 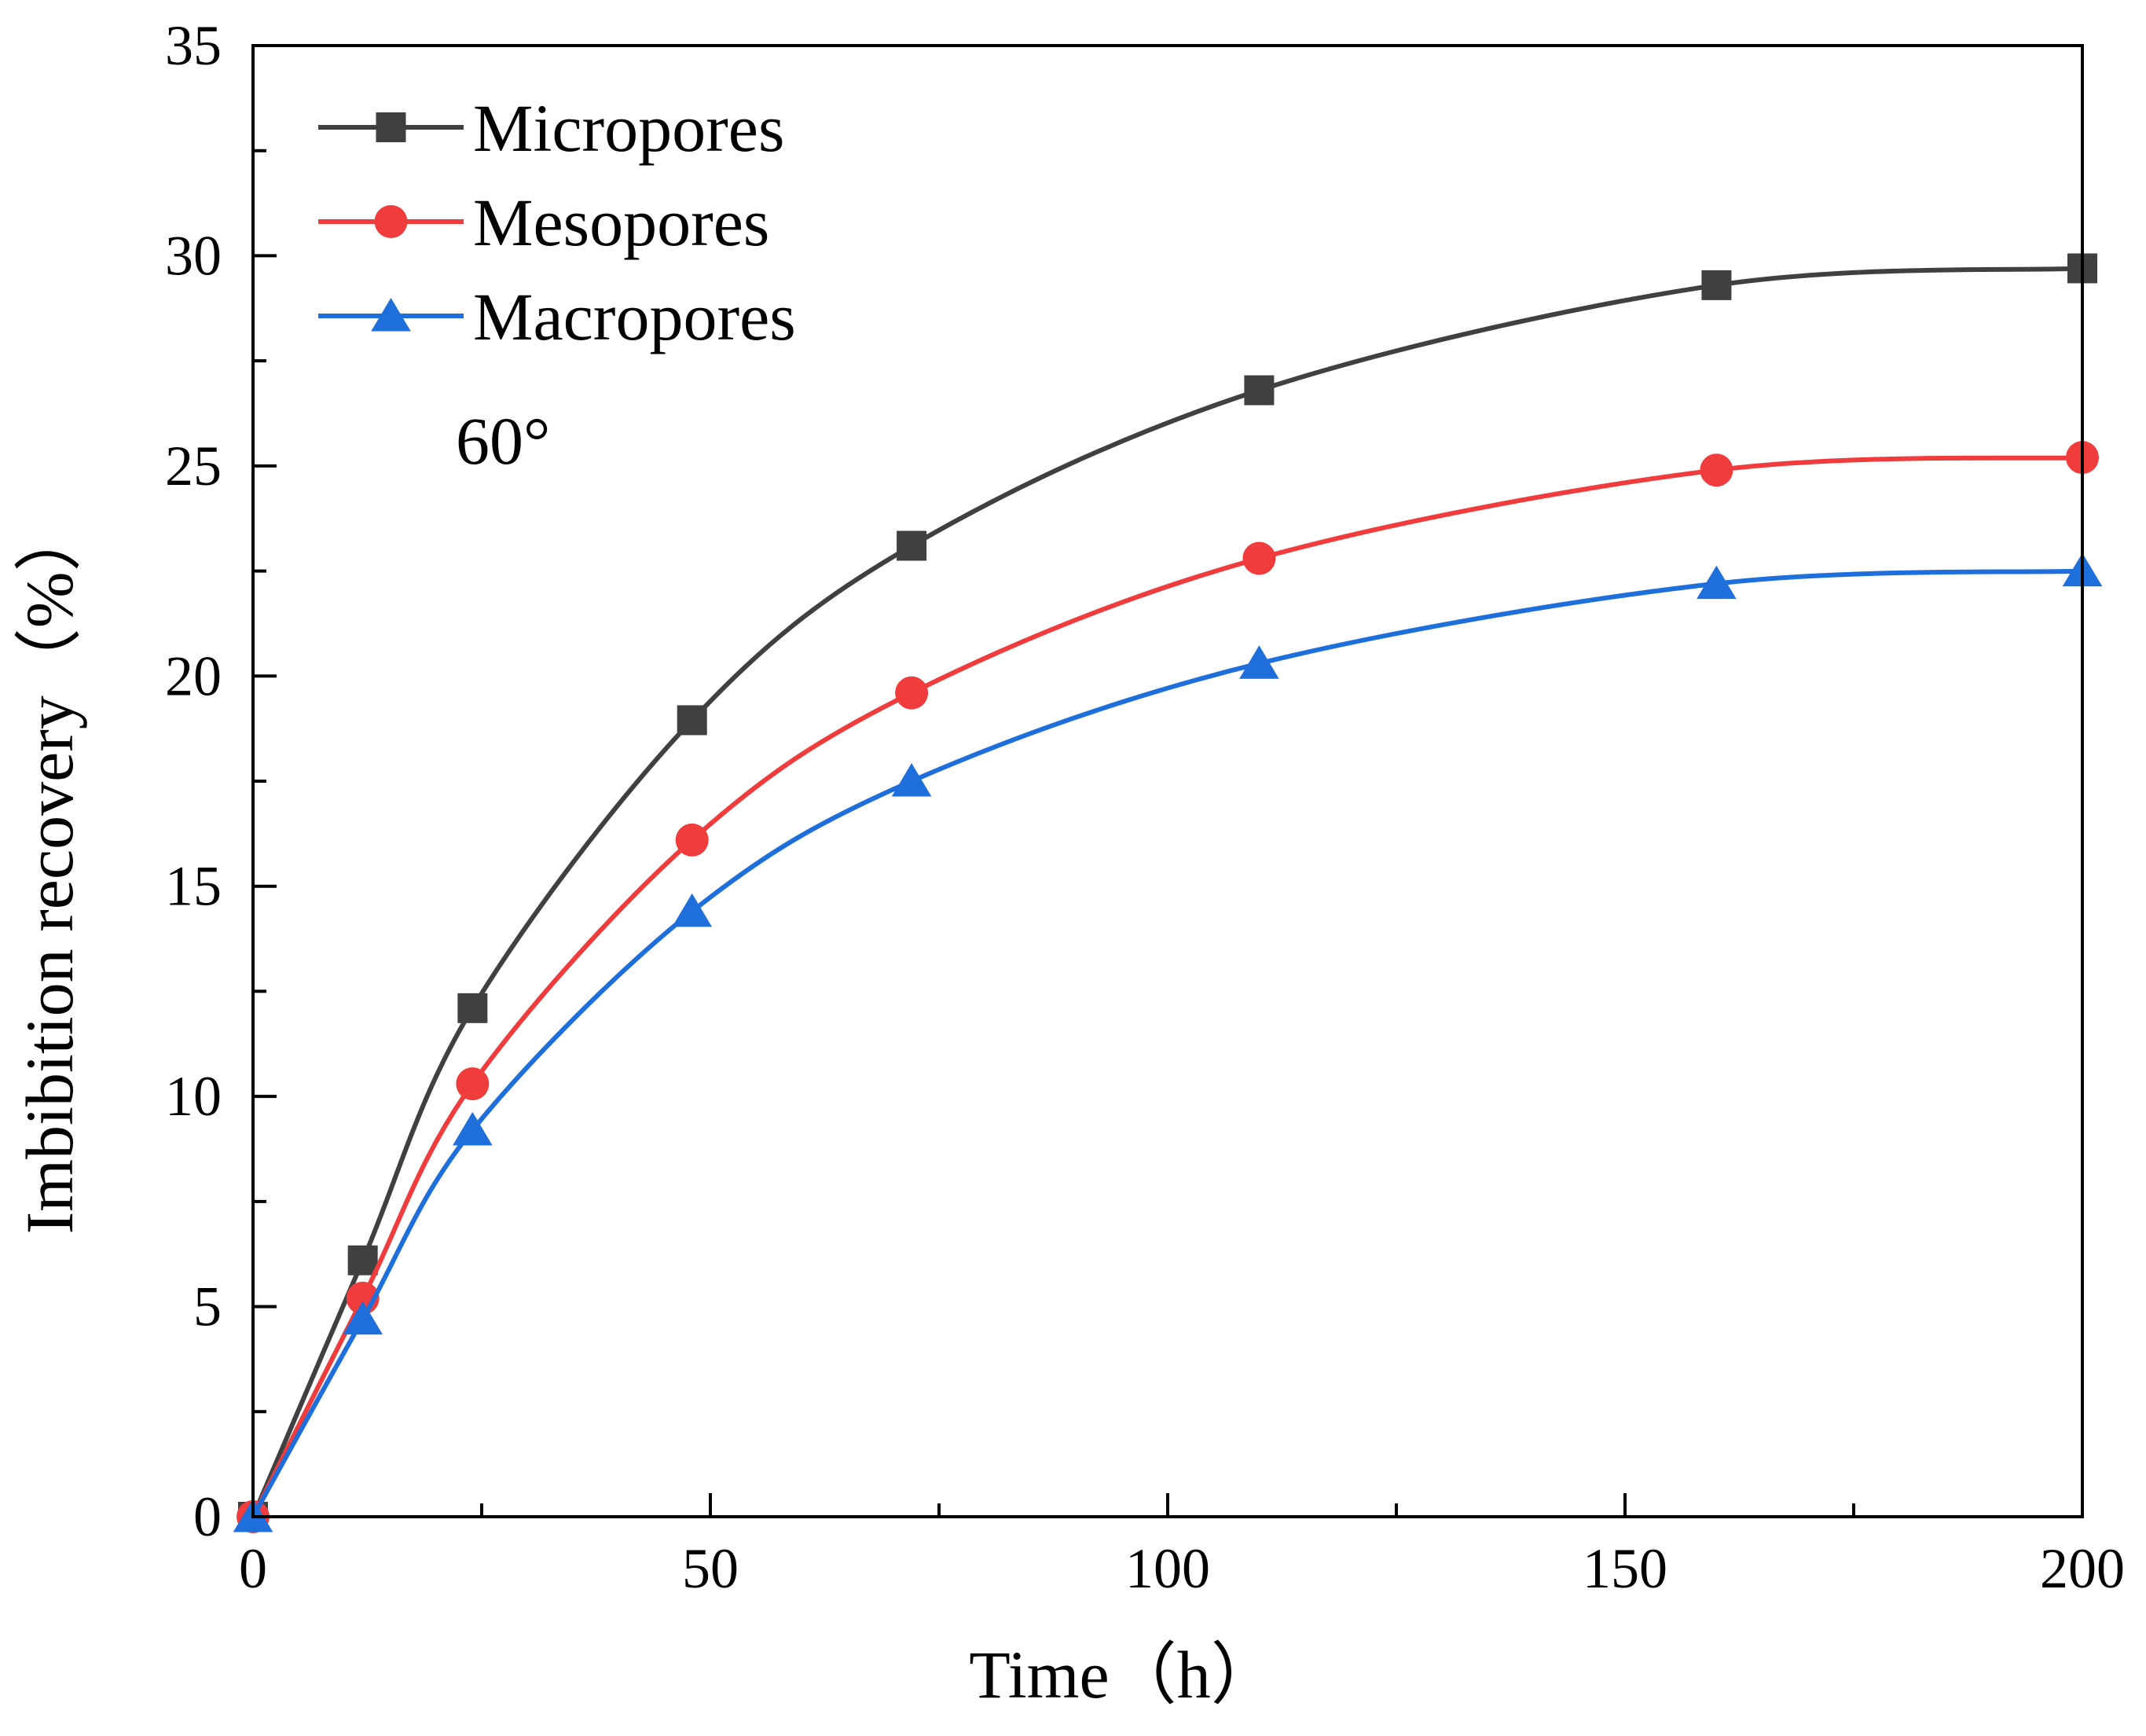 I want to click on y-tick-label: 0, so click(x=207, y=1516).